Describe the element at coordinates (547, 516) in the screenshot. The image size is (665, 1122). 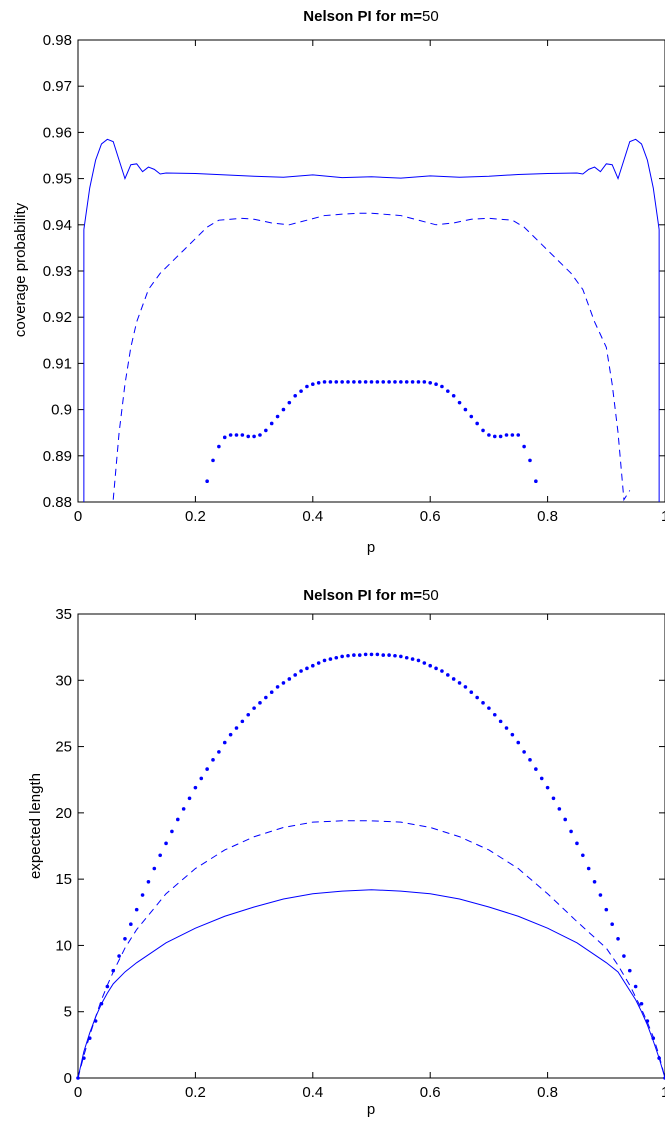
I see `x-tick-label: 0.8` at that location.